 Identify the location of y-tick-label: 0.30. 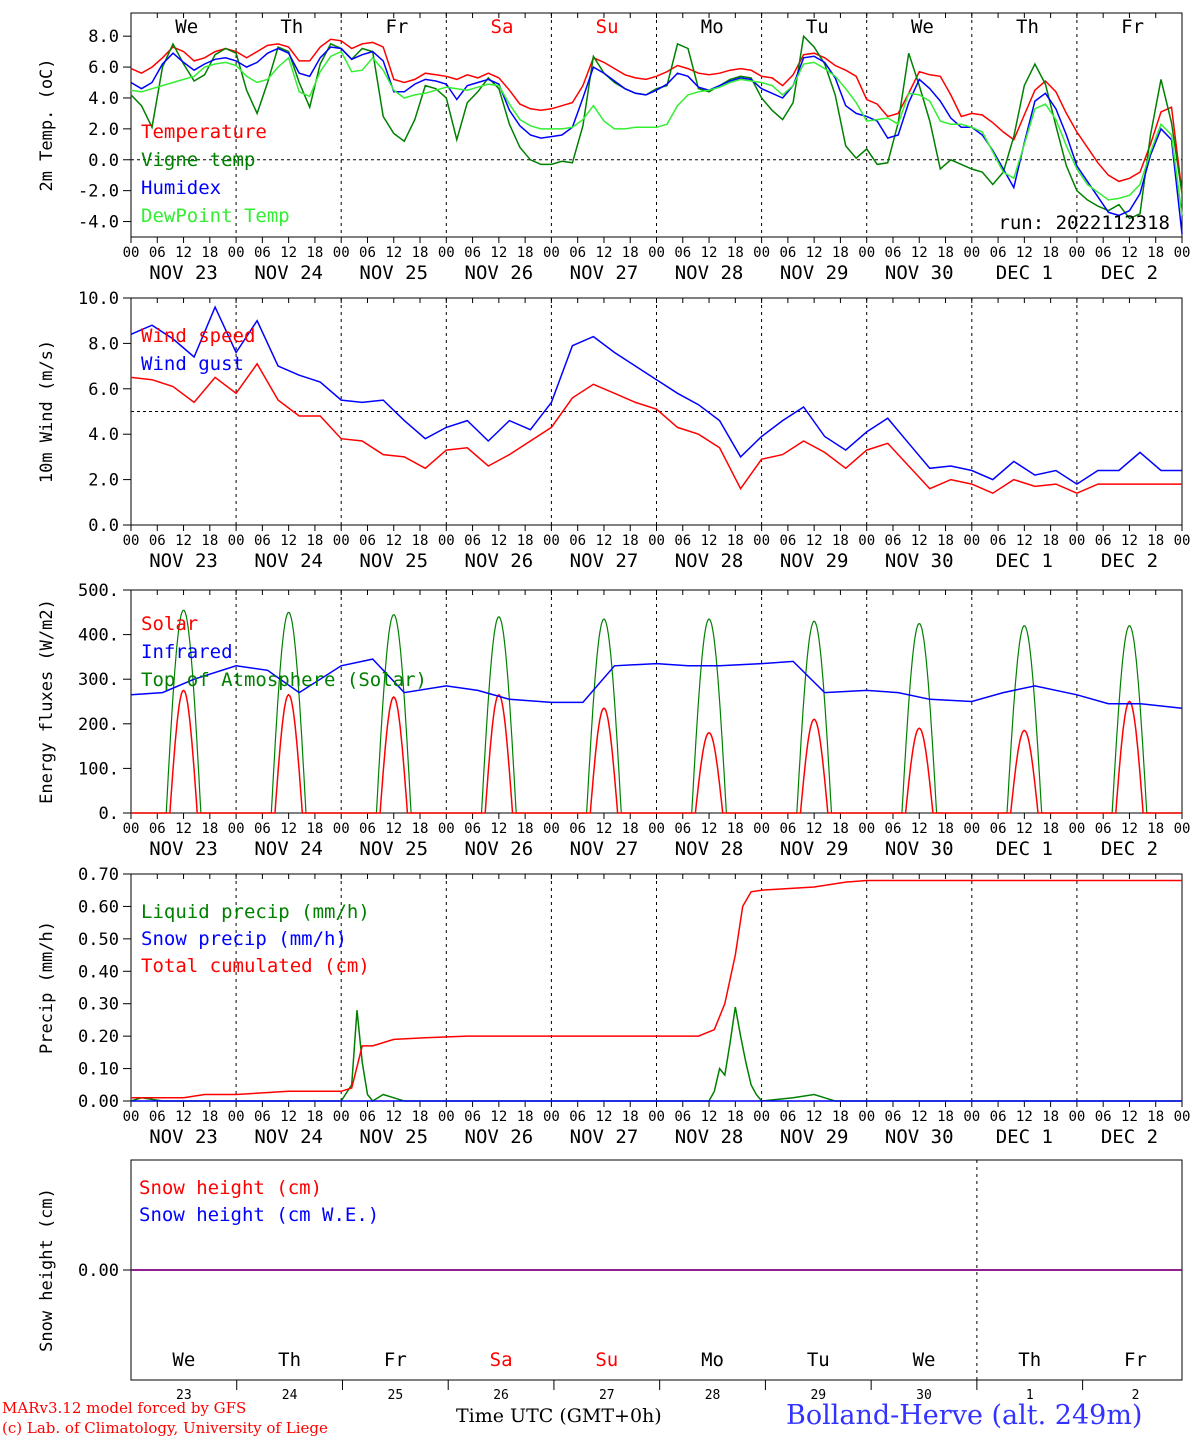
(98, 1005).